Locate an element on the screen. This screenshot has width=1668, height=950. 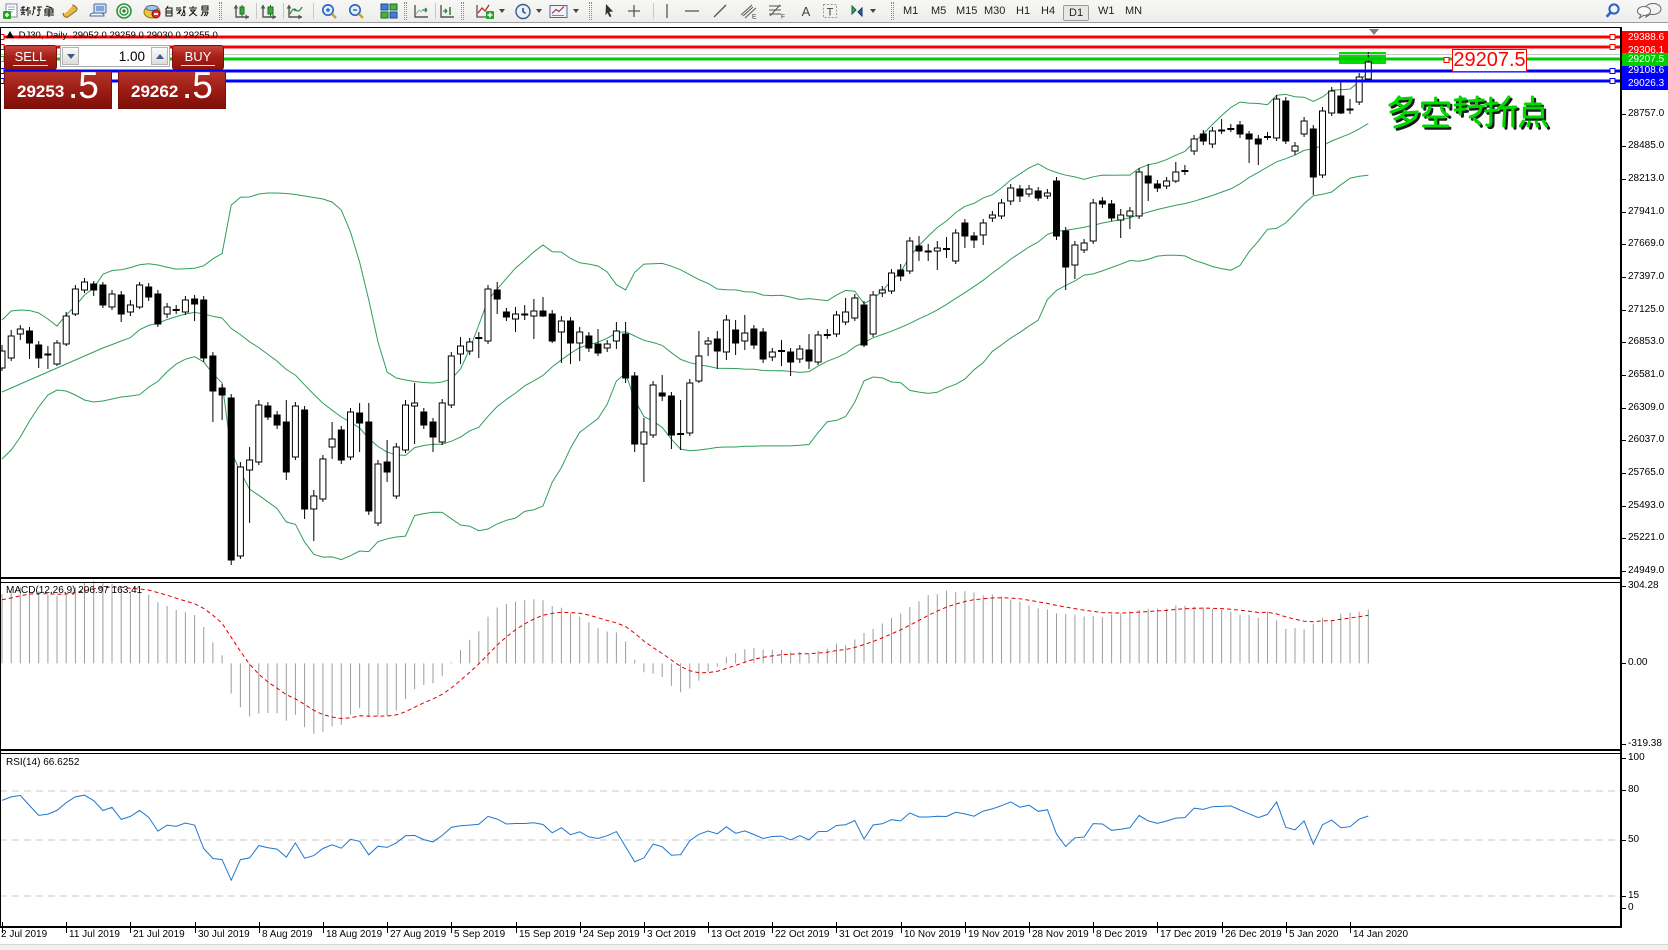
svg-text: T is located at coordinates (830, 13).